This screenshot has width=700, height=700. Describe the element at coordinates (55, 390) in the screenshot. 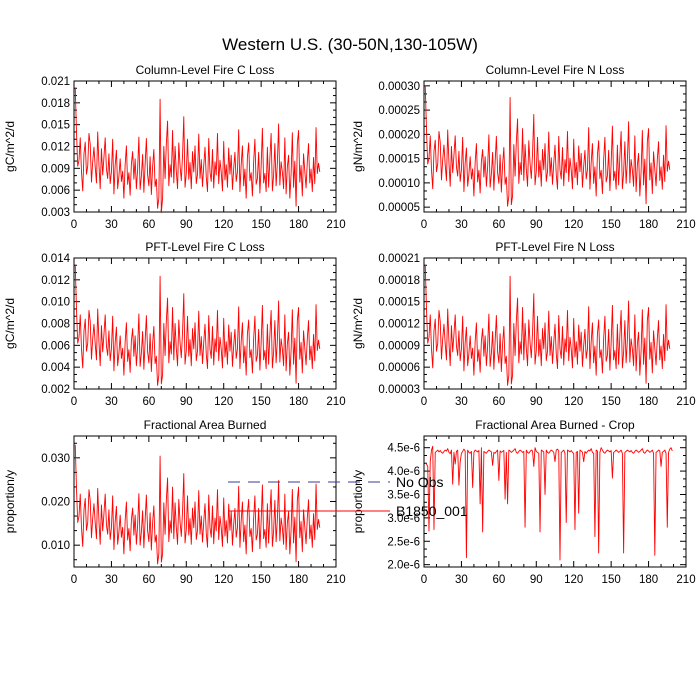

I see `y-tick-label: 0.002` at that location.